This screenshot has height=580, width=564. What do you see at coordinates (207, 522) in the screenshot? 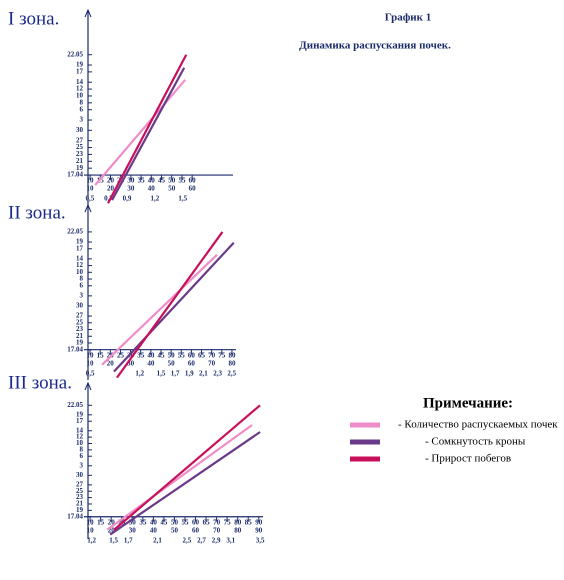
I see `x-tick-label: 65` at bounding box center [207, 522].